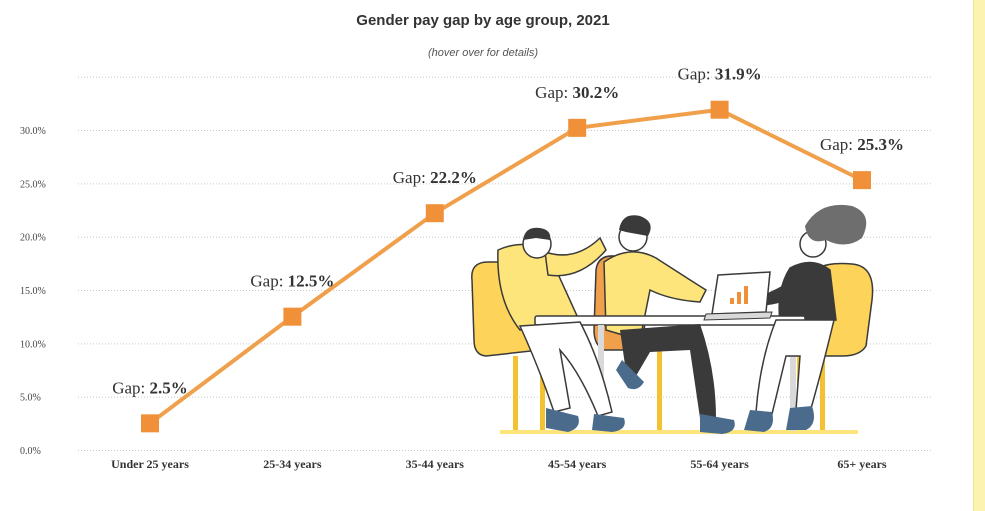 The image size is (985, 511). I want to click on y-tick-label: 30.0%, so click(33, 131).